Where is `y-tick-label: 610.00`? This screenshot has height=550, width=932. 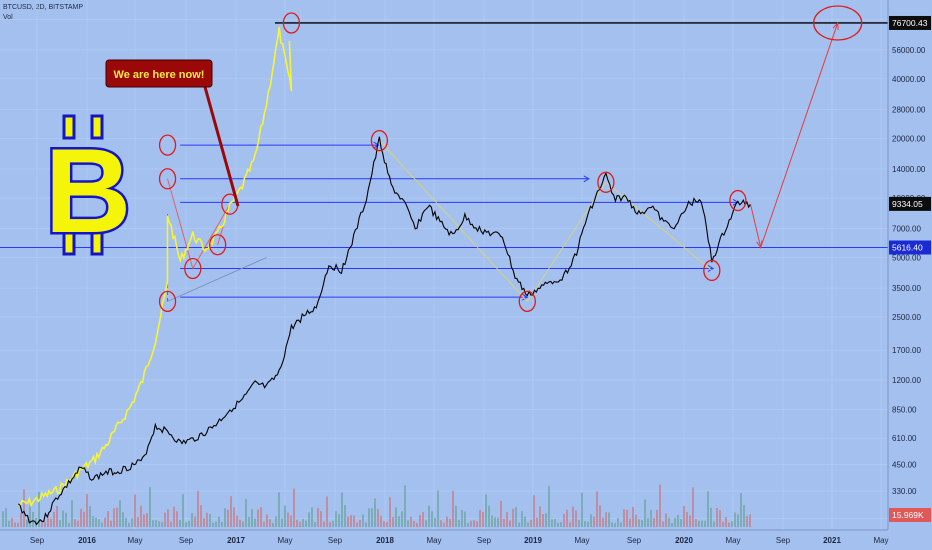
y-tick-label: 610.00 is located at coordinates (904, 438).